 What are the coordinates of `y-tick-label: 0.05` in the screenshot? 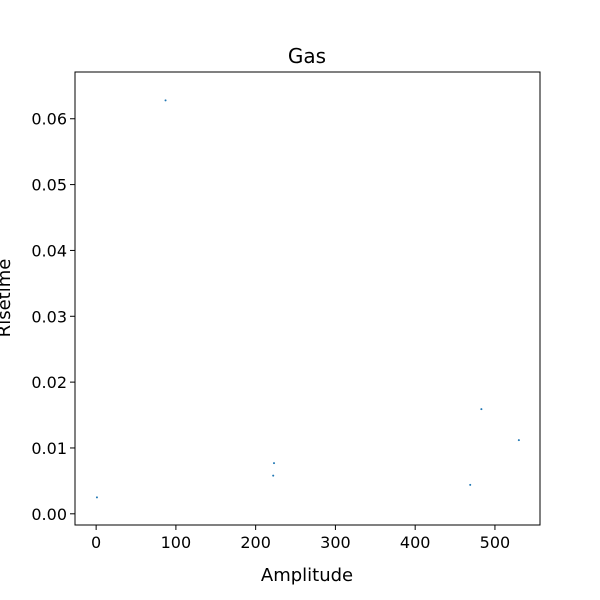 It's located at (49, 185).